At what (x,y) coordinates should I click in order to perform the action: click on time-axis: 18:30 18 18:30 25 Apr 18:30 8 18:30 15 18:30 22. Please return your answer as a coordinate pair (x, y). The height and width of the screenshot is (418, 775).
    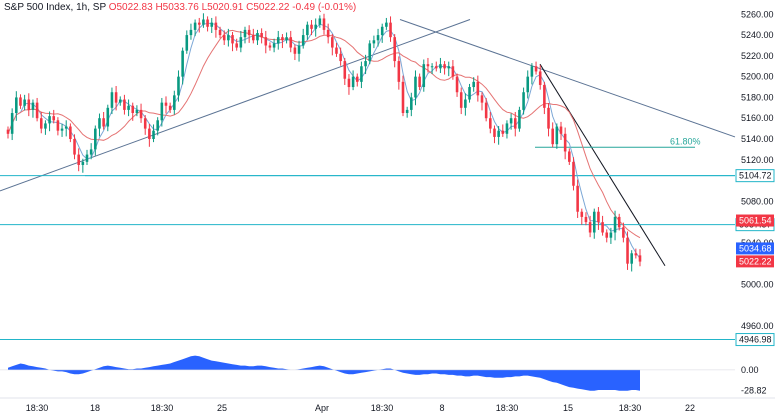
    Looking at the image, I should click on (387, 405).